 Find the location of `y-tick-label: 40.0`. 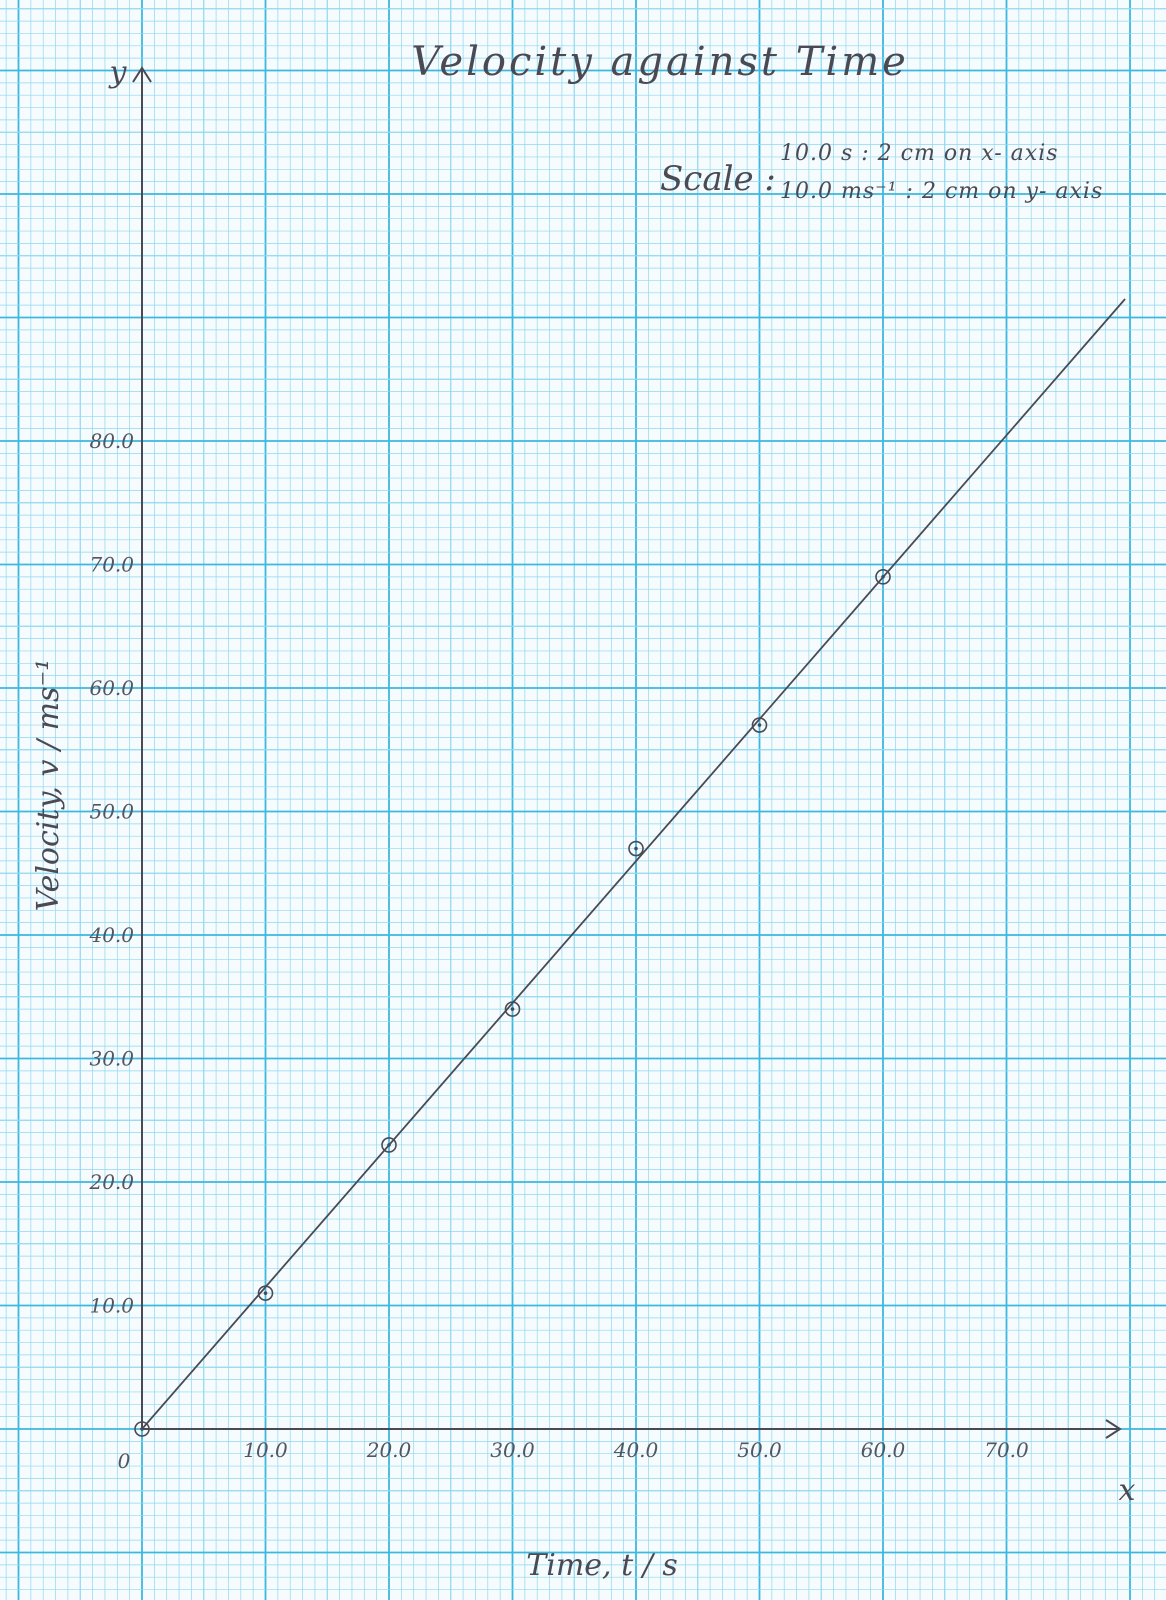

y-tick-label: 40.0 is located at coordinates (111, 935).